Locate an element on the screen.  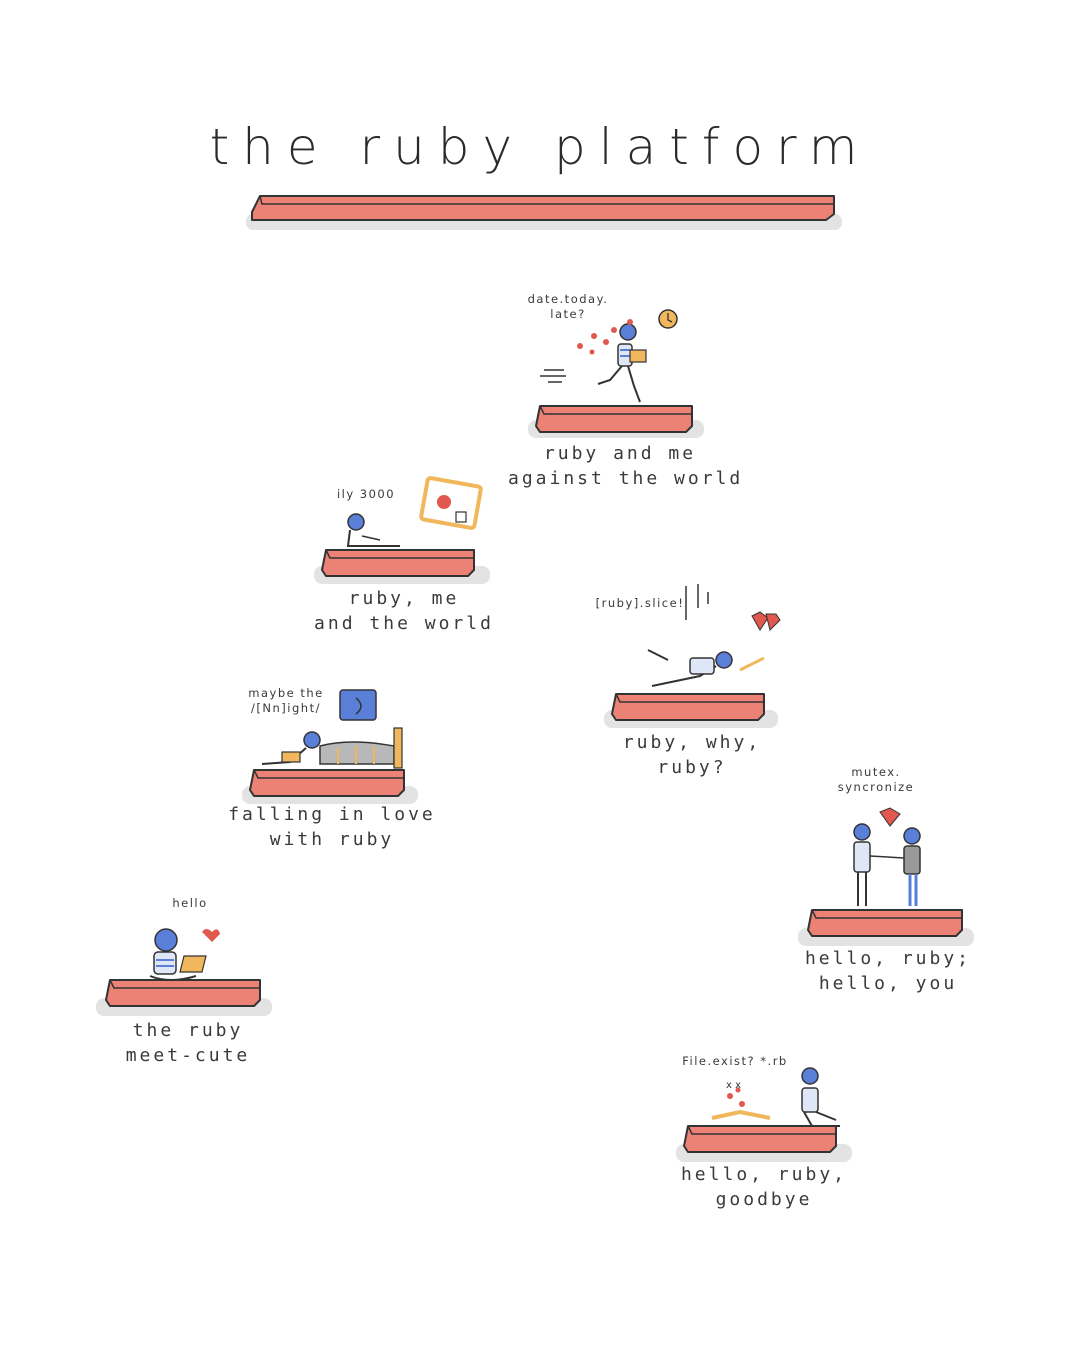
caption-line: ruby? is located at coordinates (692, 767).